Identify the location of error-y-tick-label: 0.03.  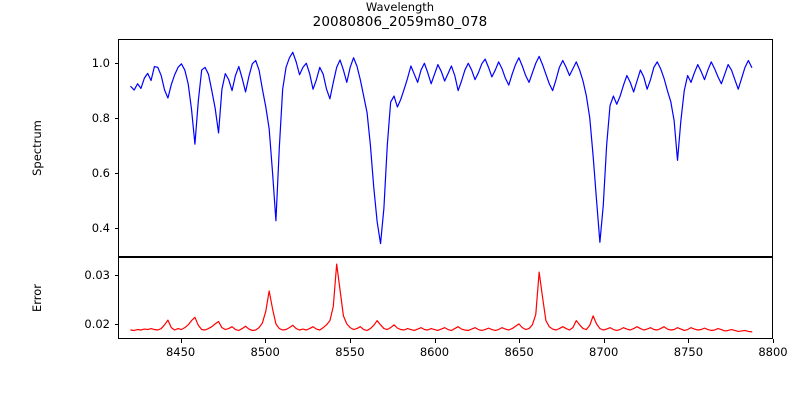
(97, 275).